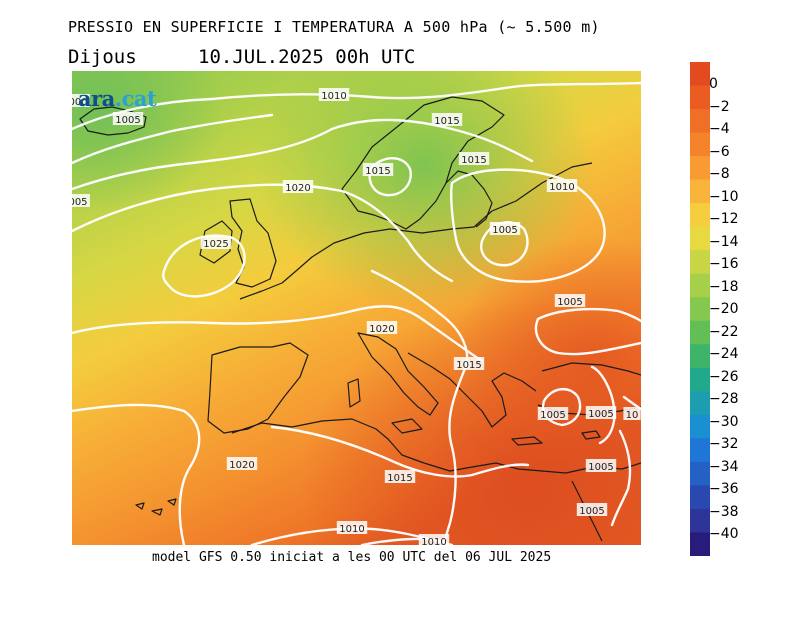 Image resolution: width=800 pixels, height=617 pixels. Describe the element at coordinates (724, 376) in the screenshot. I see `colorbar-tick-label: −26` at that location.